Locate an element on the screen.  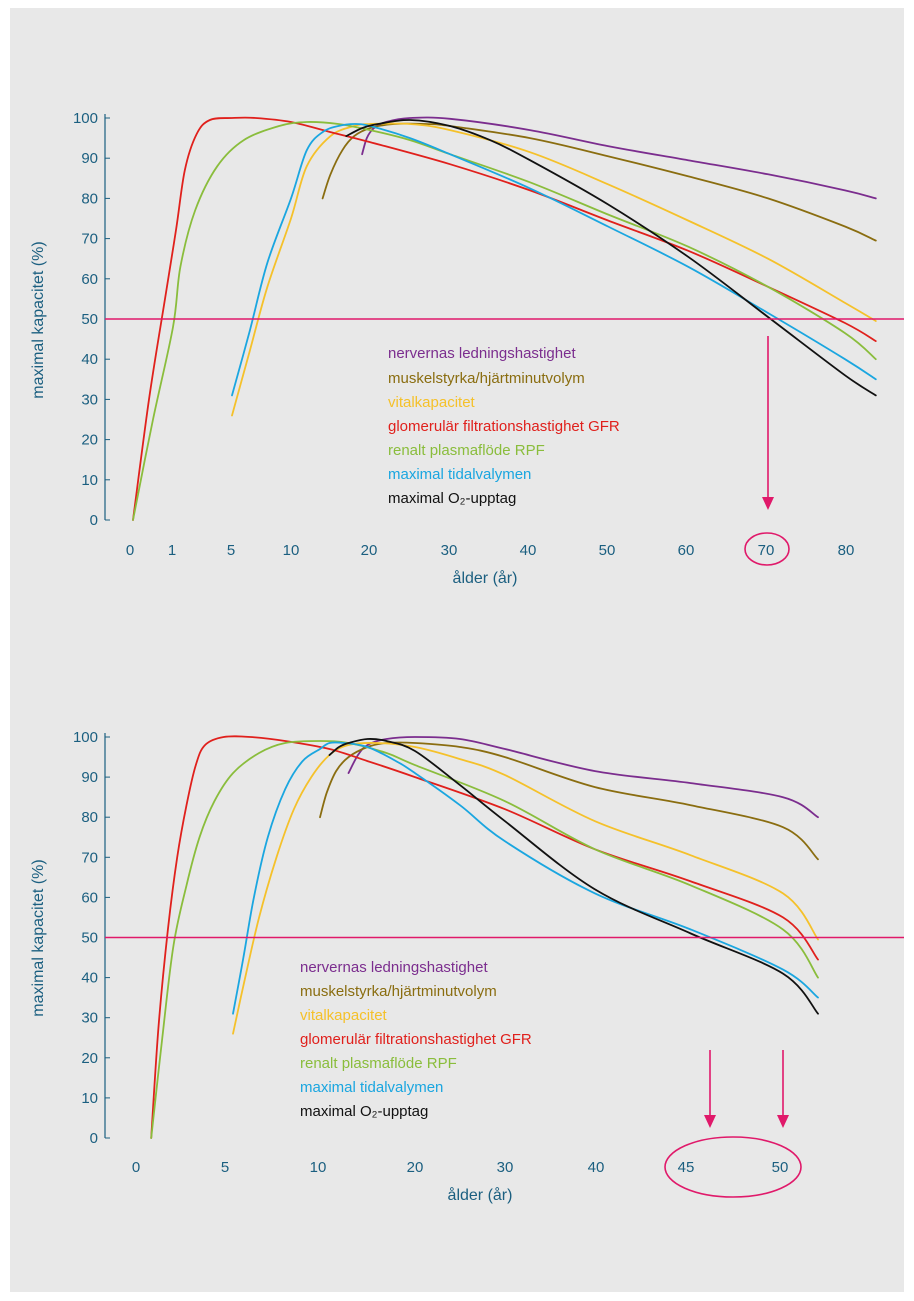
chart-2-ylabel: maximal kapacitet (%) is located at coordinates (38, 937).